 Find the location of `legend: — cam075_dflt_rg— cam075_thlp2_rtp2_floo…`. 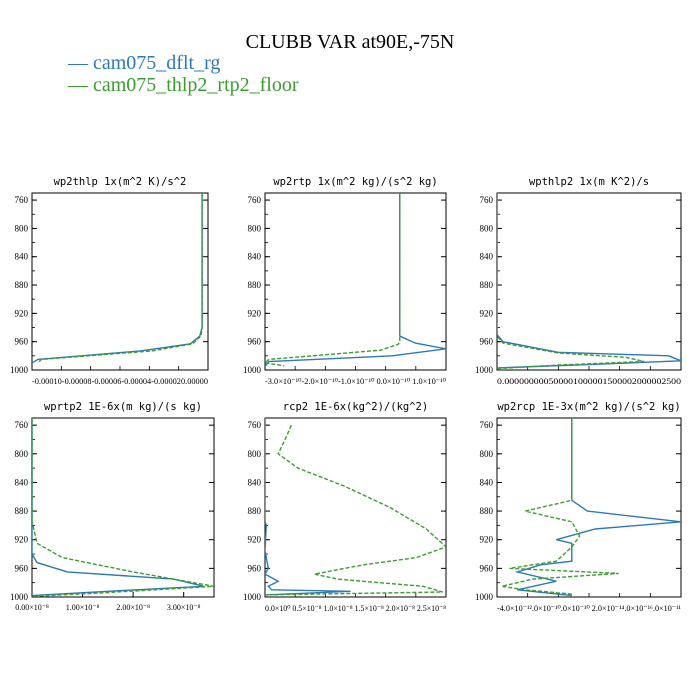

legend: — cam075_dflt_rg— cam075_thlp2_rtp2_floo… is located at coordinates (183, 74).